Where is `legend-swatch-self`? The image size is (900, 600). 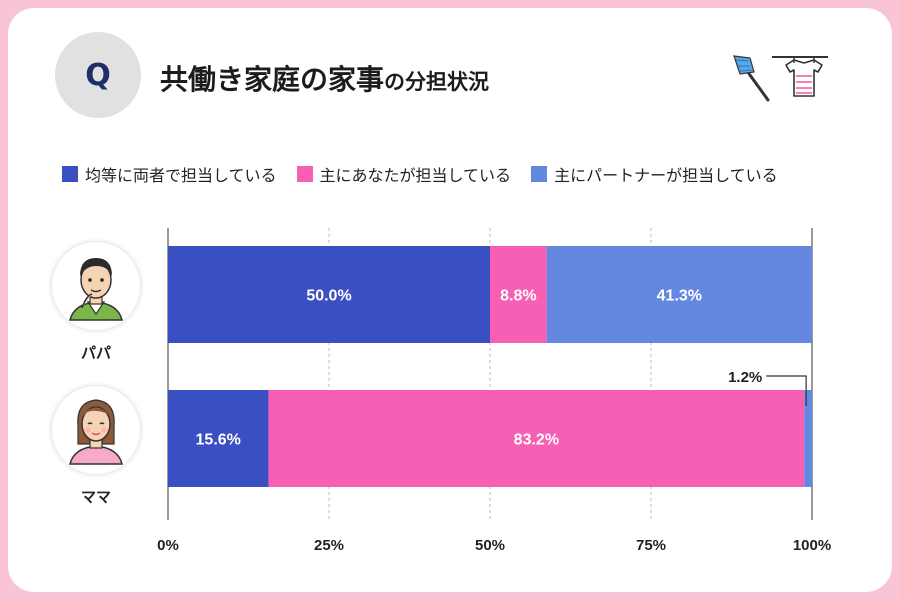
legend-swatch-self is located at coordinates (304, 174).